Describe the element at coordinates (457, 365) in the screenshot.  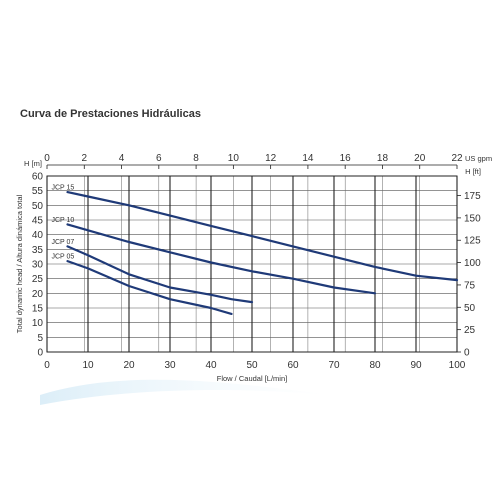
I see `bottom-tick-label: 100` at that location.